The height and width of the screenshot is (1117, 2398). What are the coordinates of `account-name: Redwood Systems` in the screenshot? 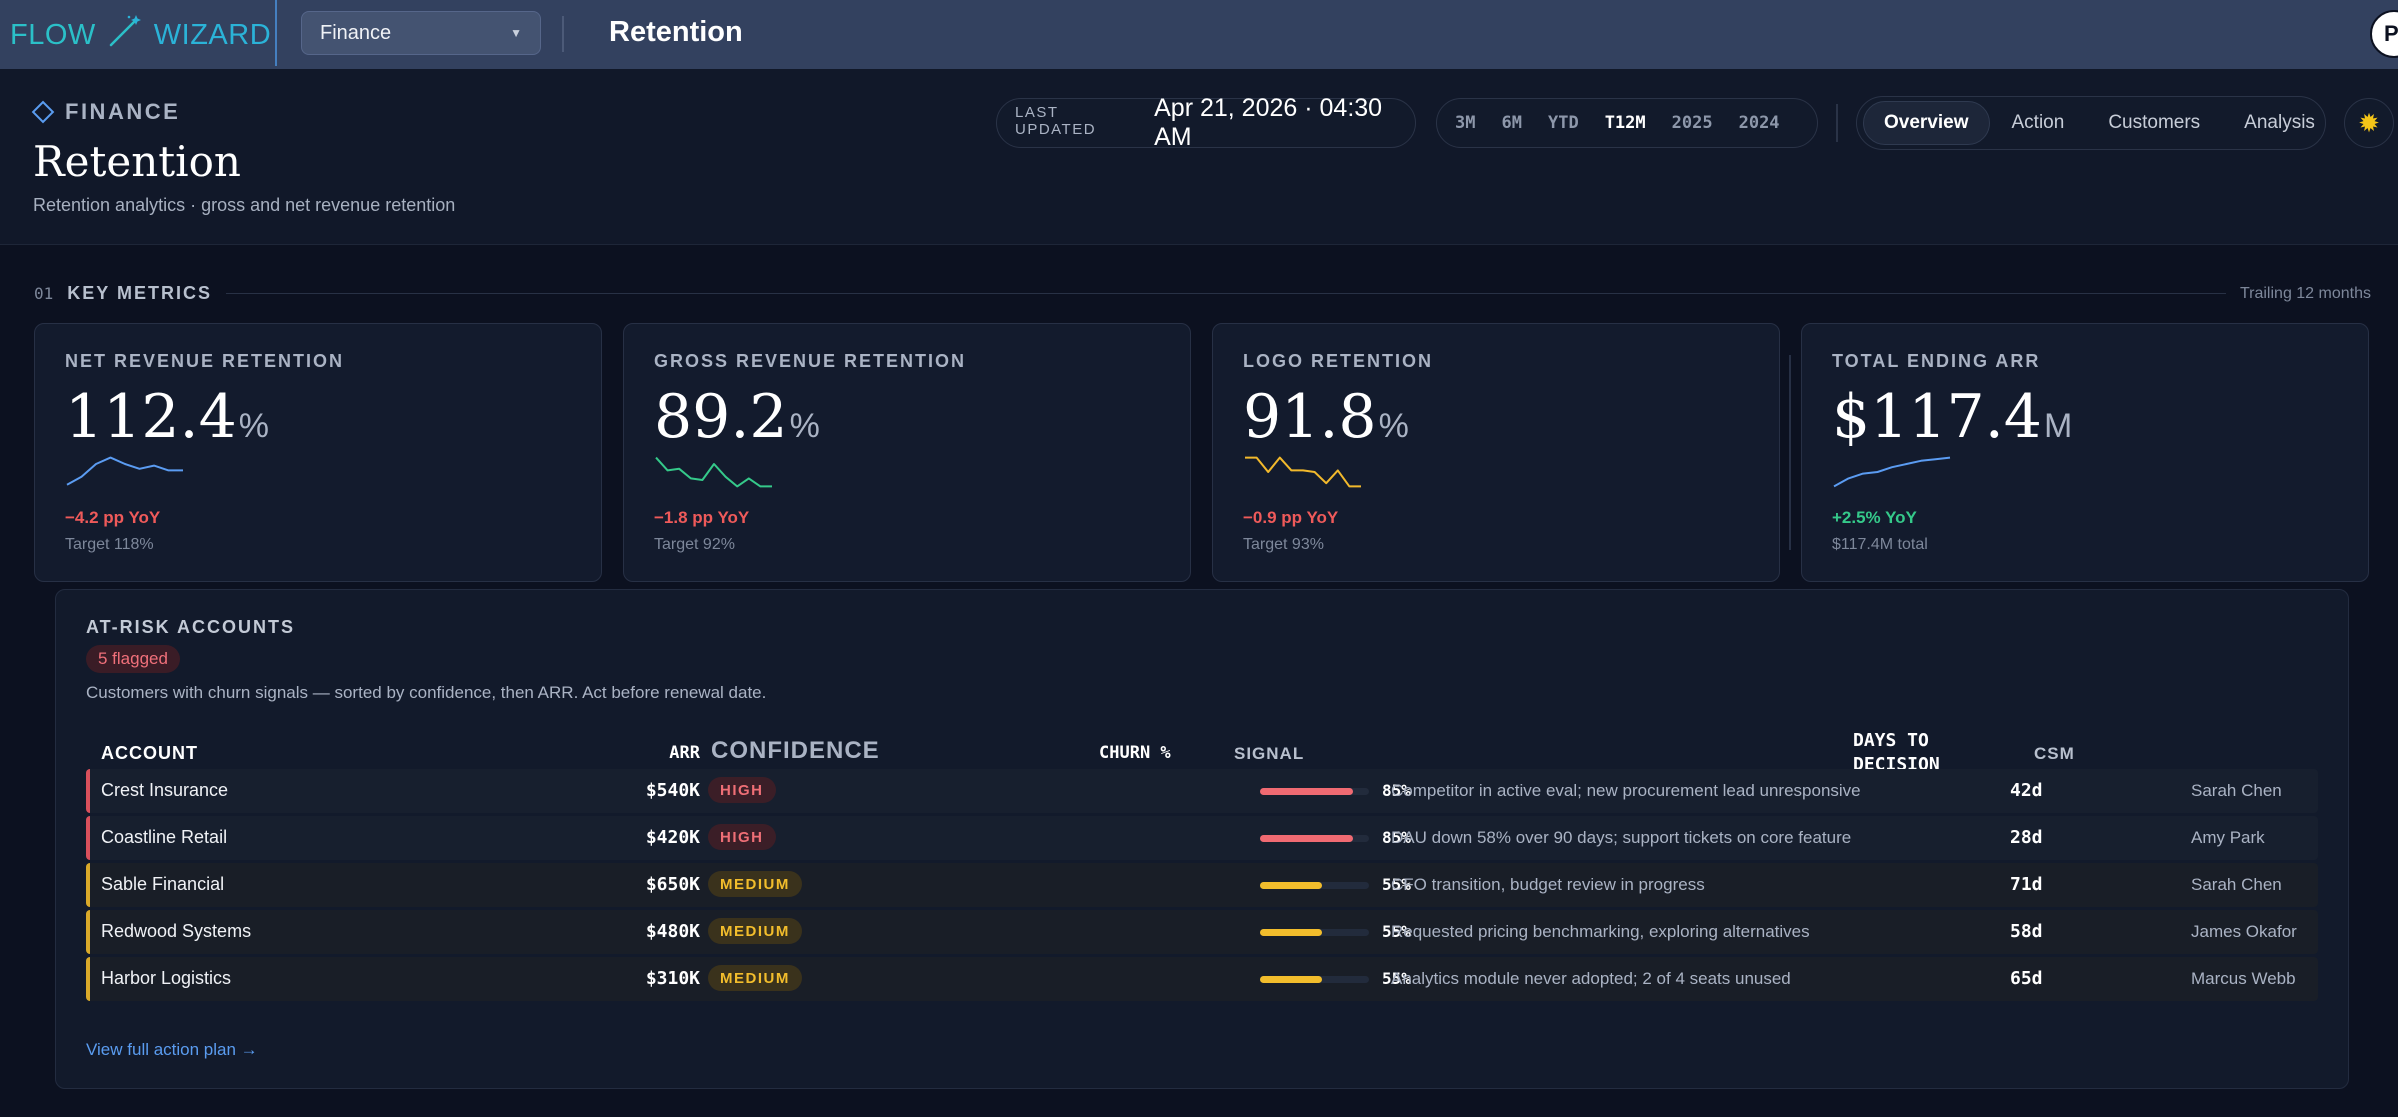 It's located at (176, 931).